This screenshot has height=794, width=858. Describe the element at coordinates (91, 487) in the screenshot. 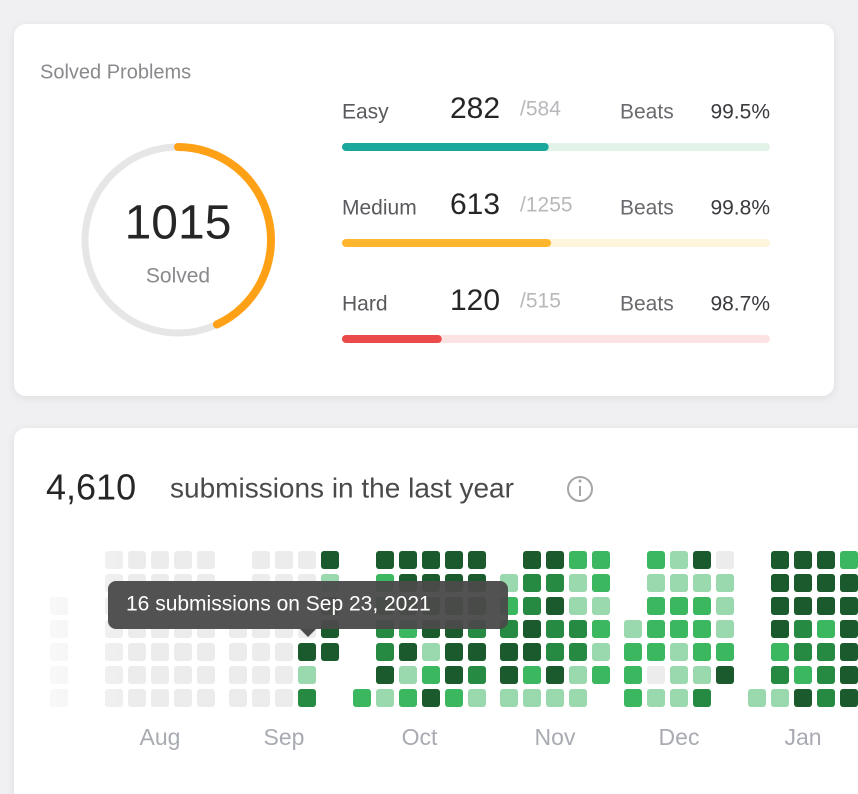

I see `submission-count: 4,610` at that location.